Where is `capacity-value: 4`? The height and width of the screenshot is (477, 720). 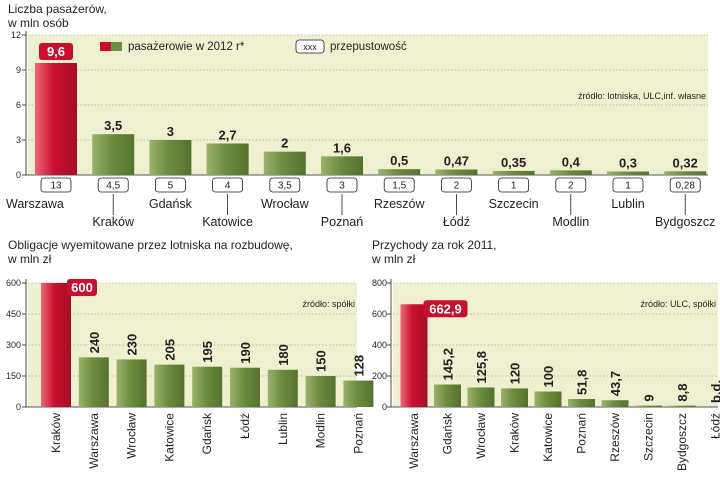
capacity-value: 4 is located at coordinates (228, 186).